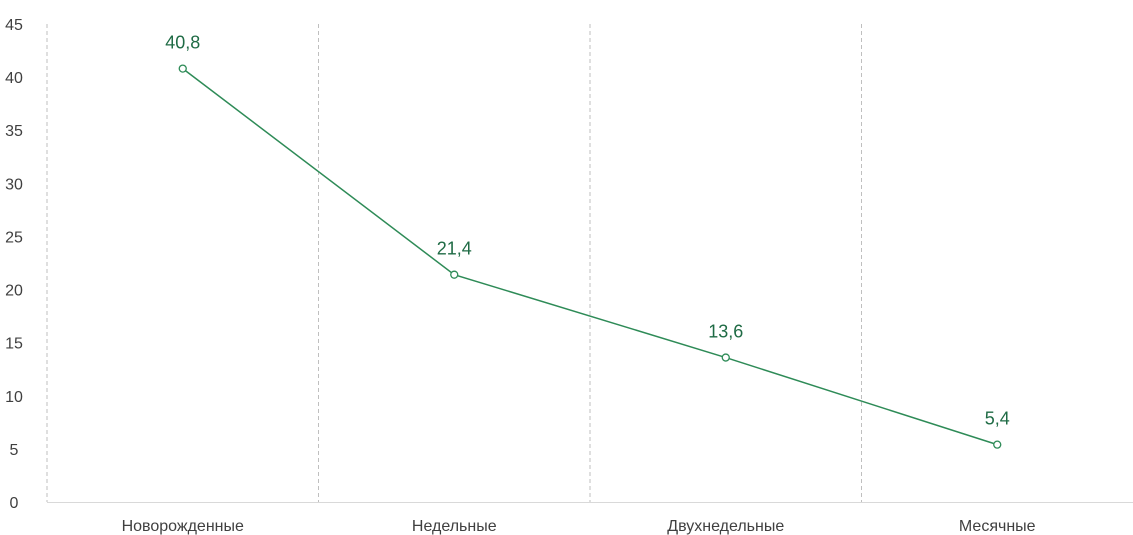 The height and width of the screenshot is (535, 1133). I want to click on data-value-label: 5,4, so click(997, 419).